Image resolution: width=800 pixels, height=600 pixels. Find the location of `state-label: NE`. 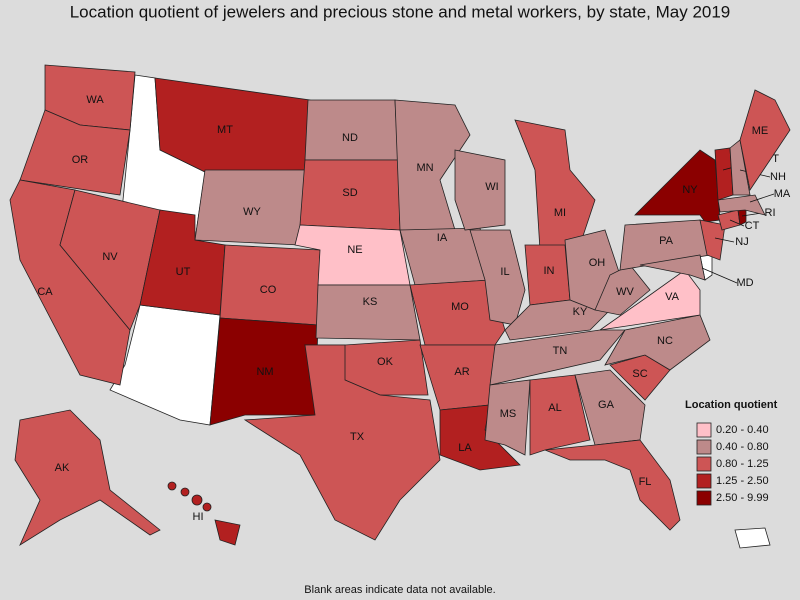

state-label: NE is located at coordinates (354, 250).